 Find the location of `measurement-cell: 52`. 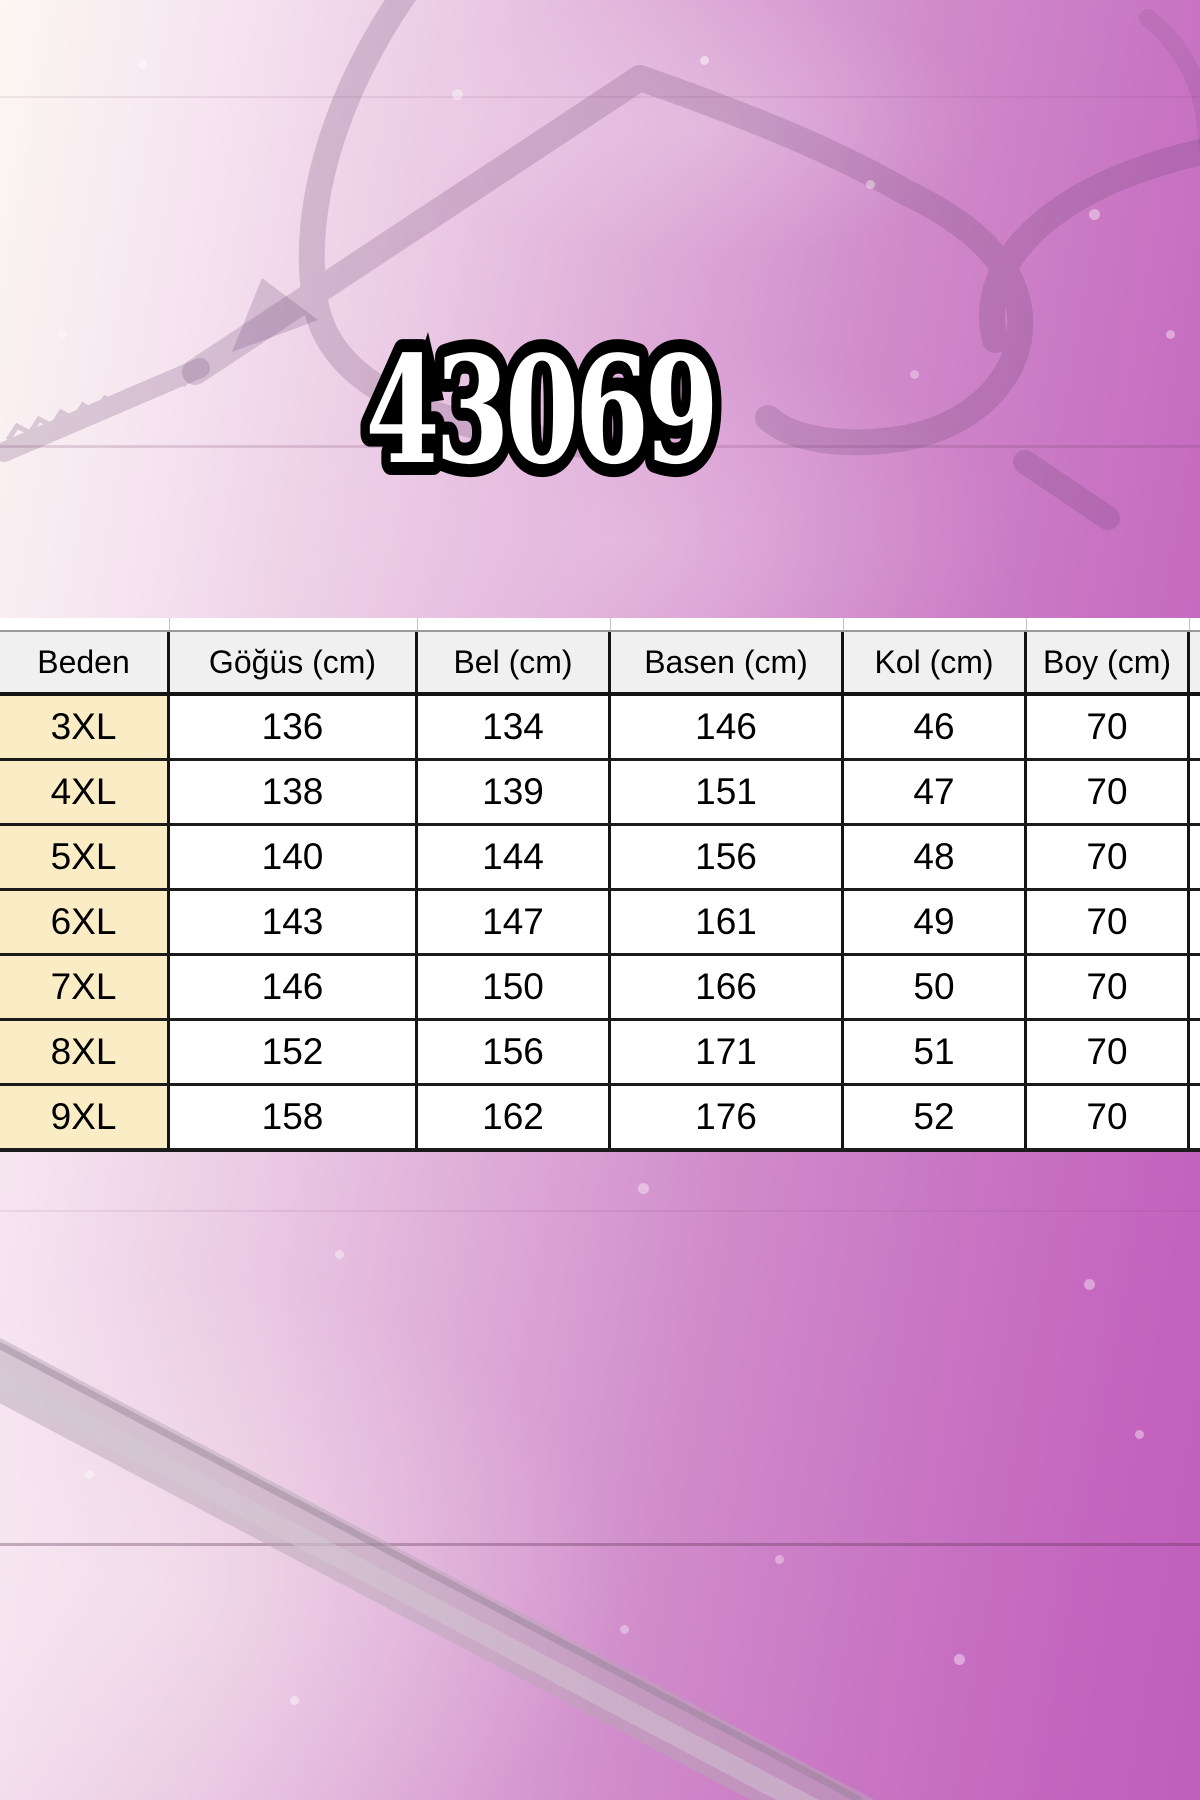

measurement-cell: 52 is located at coordinates (935, 1117).